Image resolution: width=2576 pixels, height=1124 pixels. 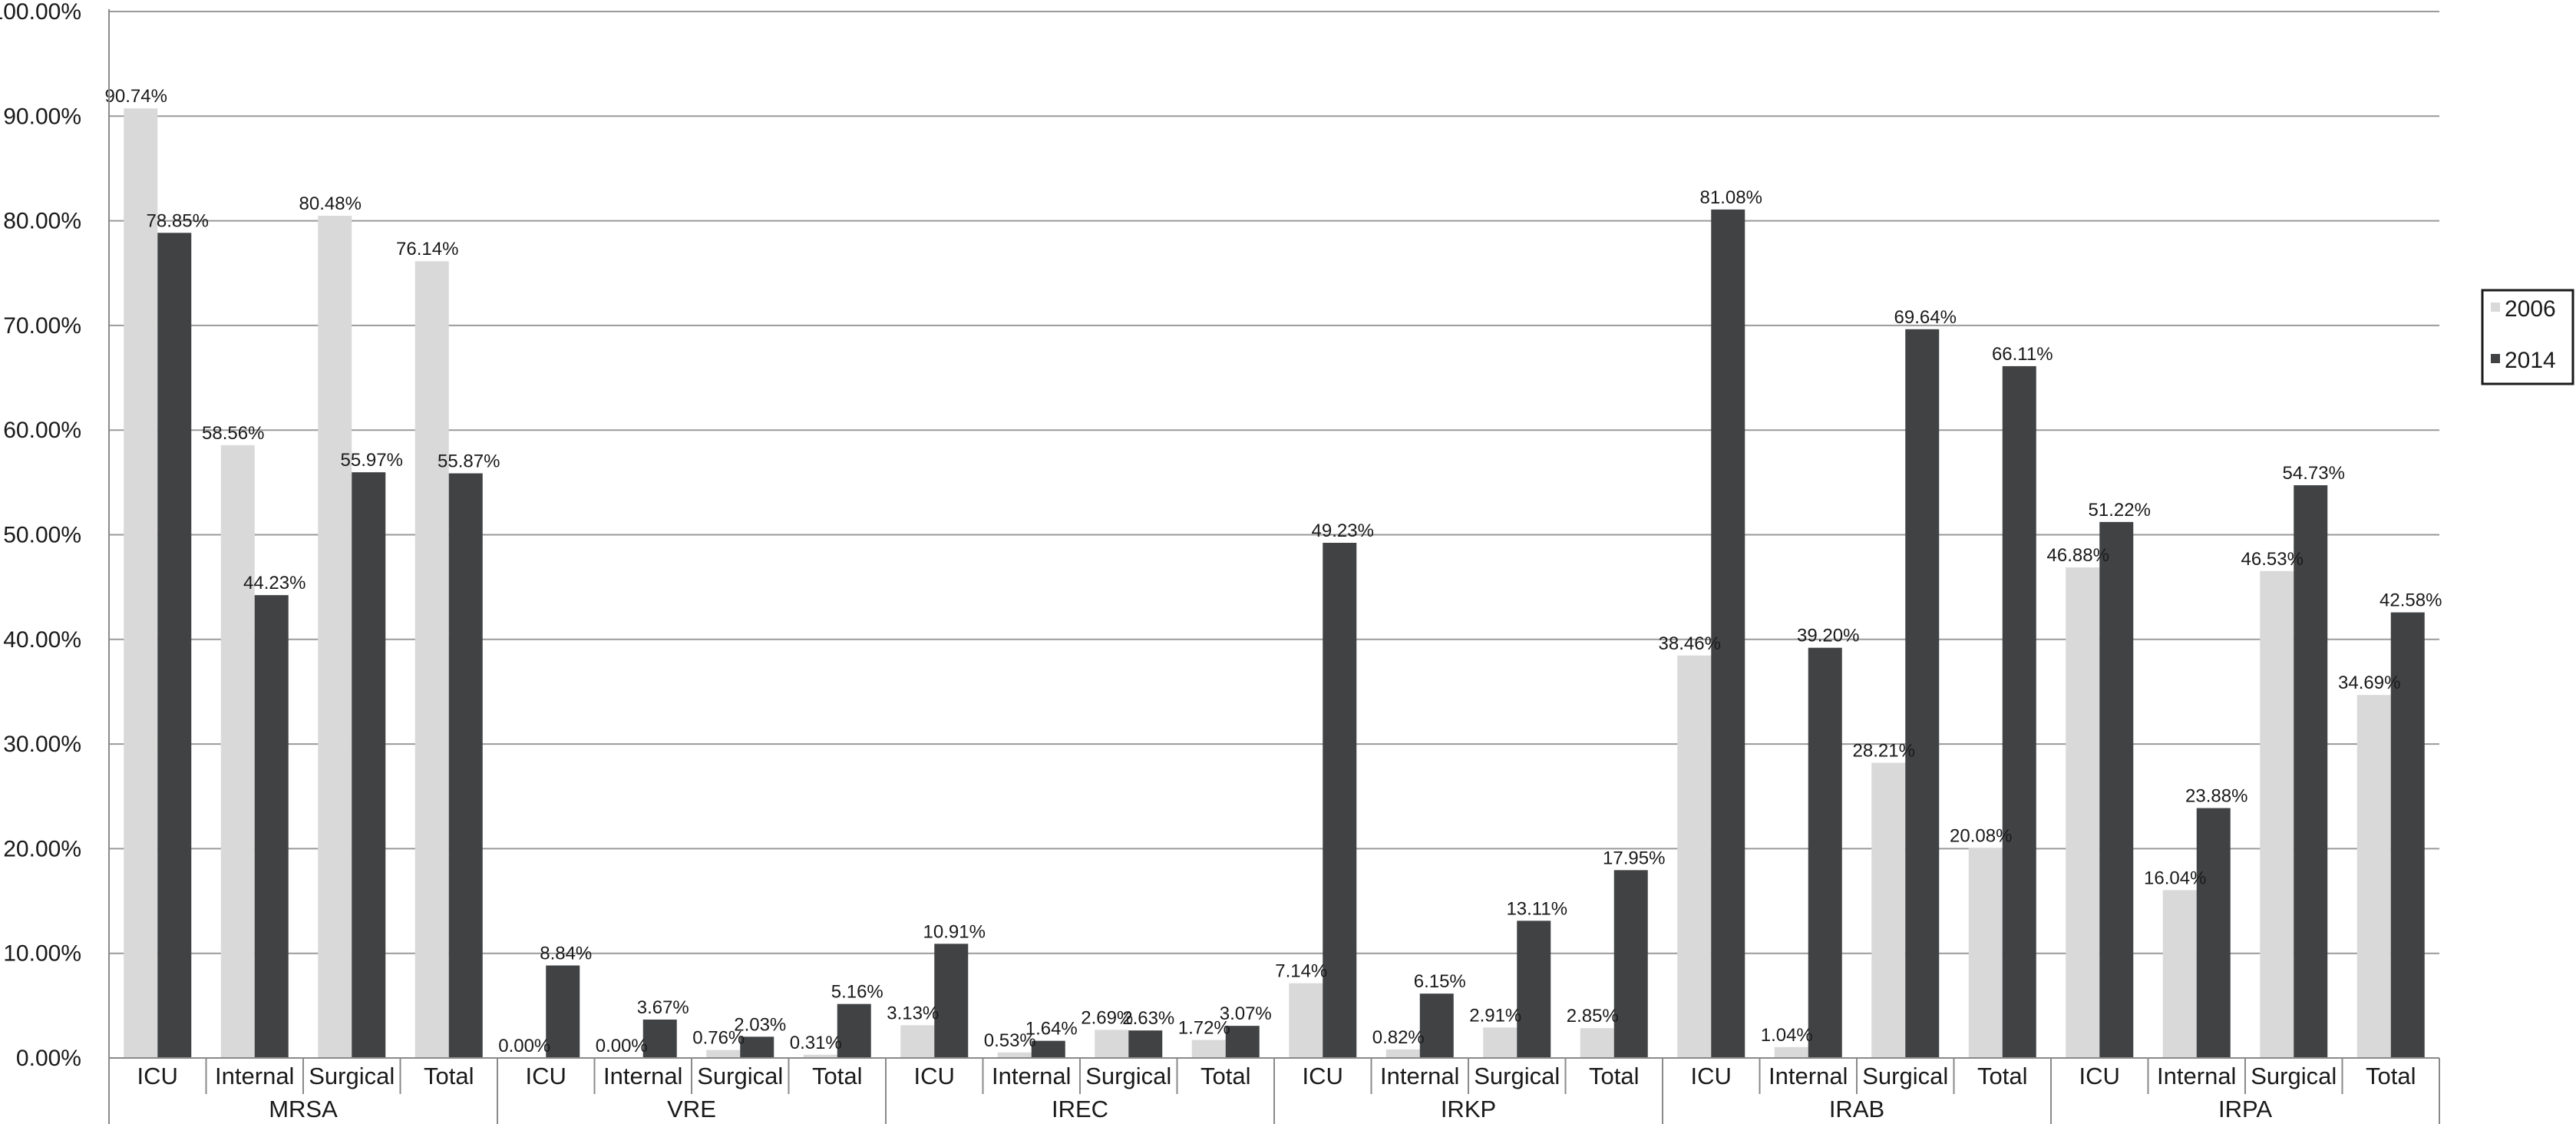 I want to click on data-label-2006: 2.85%, so click(x=1593, y=1016).